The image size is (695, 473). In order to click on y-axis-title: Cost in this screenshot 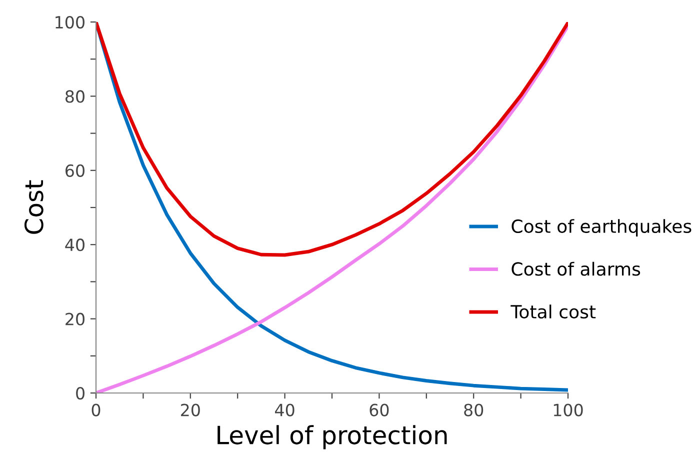, I will do `click(34, 207)`.